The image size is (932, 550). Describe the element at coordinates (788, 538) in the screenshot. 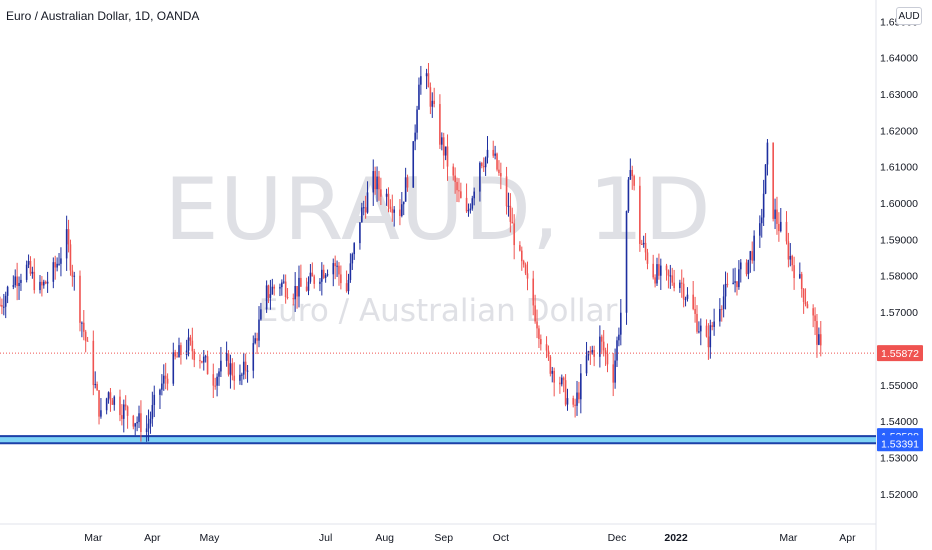

I see `x-tick-label: Mar` at that location.